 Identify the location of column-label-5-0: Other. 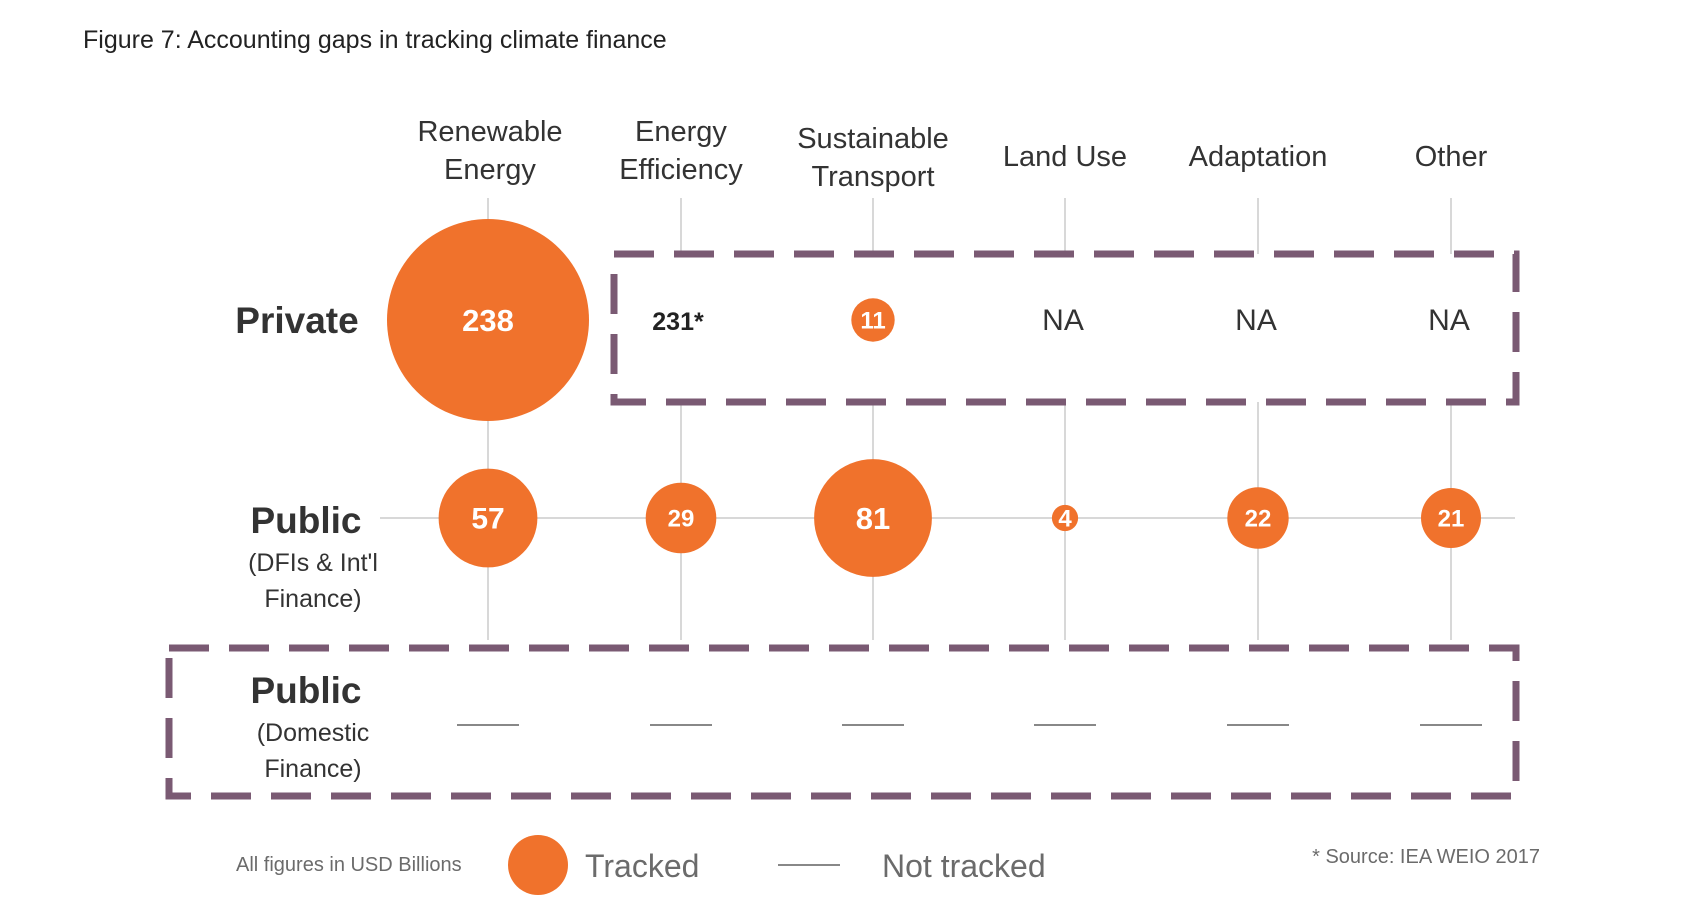
(1451, 157).